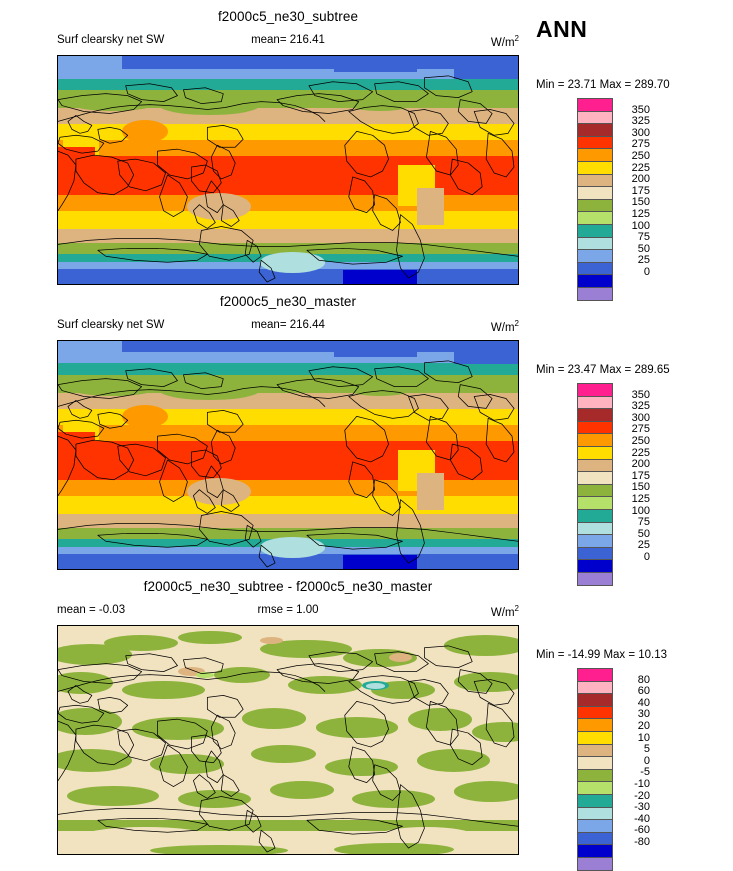  Describe the element at coordinates (288, 16) in the screenshot. I see `panel-title: f2000c5_ne30_subtree` at that location.